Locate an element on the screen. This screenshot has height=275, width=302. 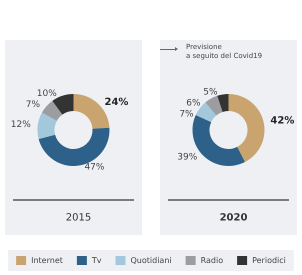
legend-label: Periodici is located at coordinates (269, 260).